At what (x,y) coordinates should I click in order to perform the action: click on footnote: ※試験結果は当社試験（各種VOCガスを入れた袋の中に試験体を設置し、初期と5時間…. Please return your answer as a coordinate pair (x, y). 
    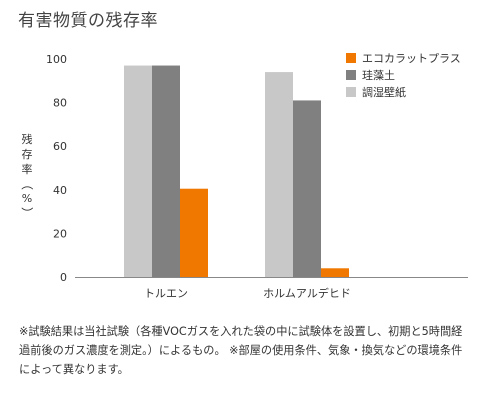
    Looking at the image, I should click on (241, 350).